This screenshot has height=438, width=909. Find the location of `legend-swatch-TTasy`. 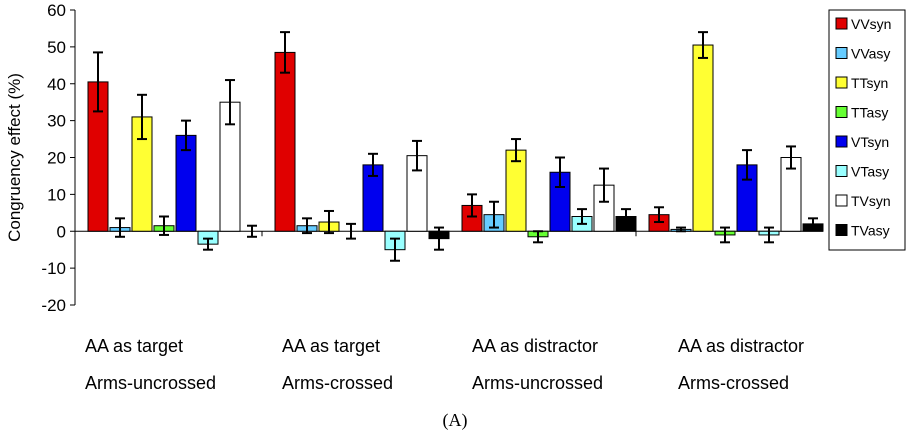

legend-swatch-TTasy is located at coordinates (841, 112).